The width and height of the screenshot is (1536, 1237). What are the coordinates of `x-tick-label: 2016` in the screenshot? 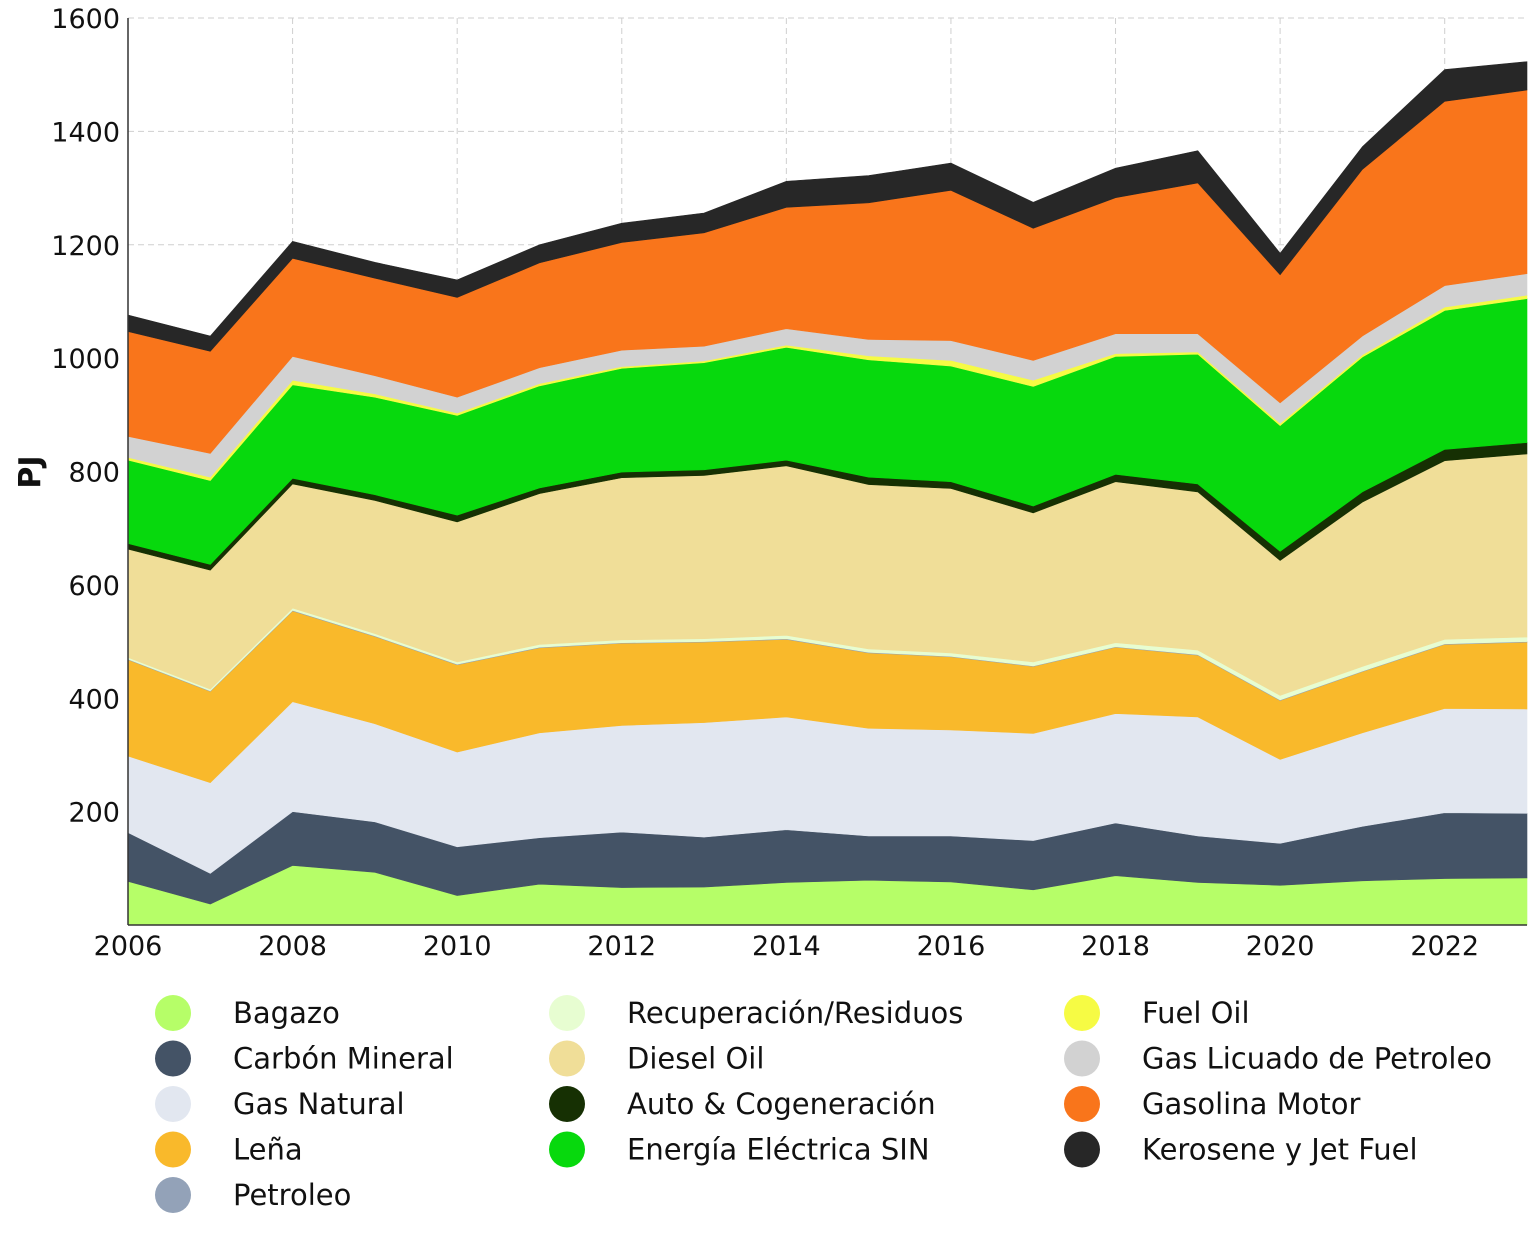 It's located at (951, 946).